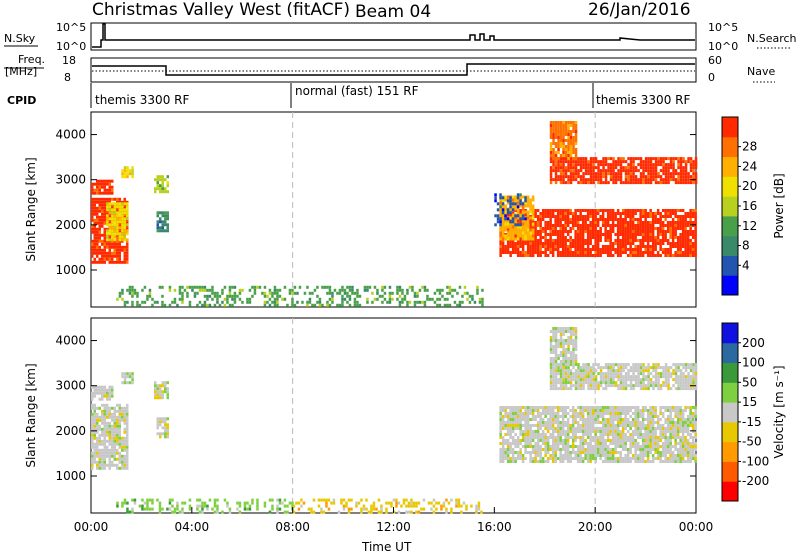 Image resolution: width=800 pixels, height=554 pixels. Describe the element at coordinates (746, 265) in the screenshot. I see `colorbar-tick-label: 4` at that location.